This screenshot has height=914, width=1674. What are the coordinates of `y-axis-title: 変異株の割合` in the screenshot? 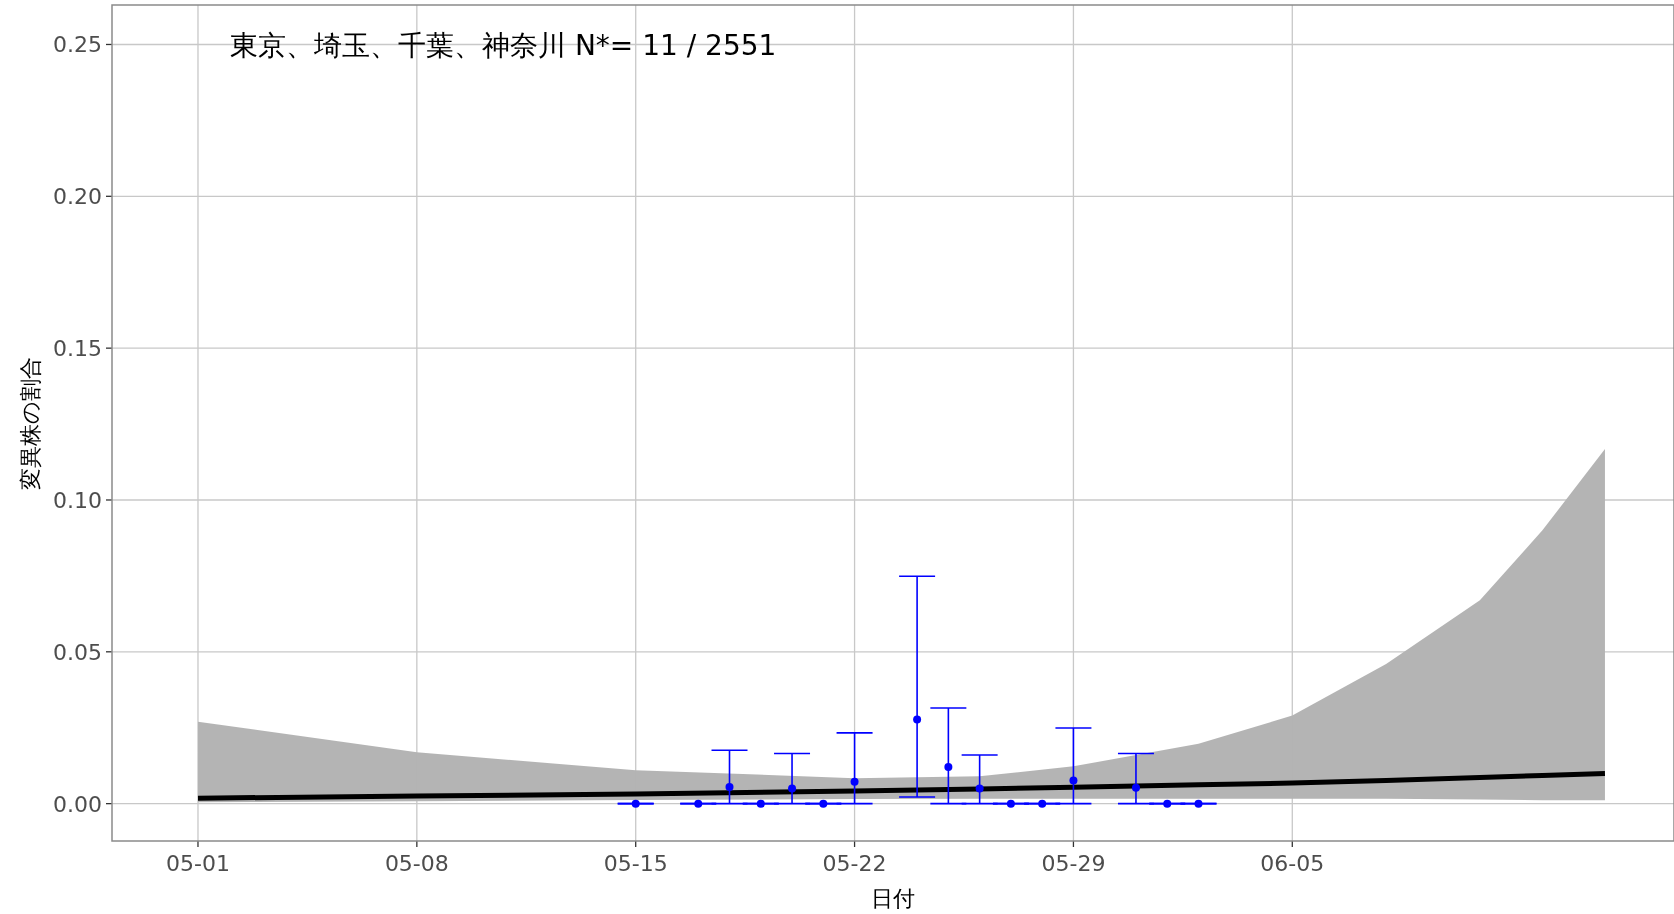 It's located at (30, 423).